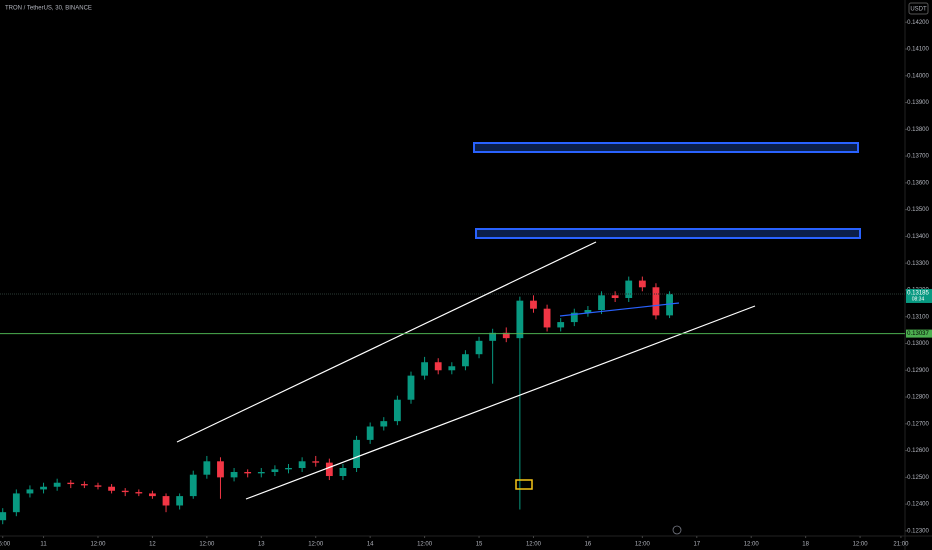  I want to click on events-icon, so click(677, 530).